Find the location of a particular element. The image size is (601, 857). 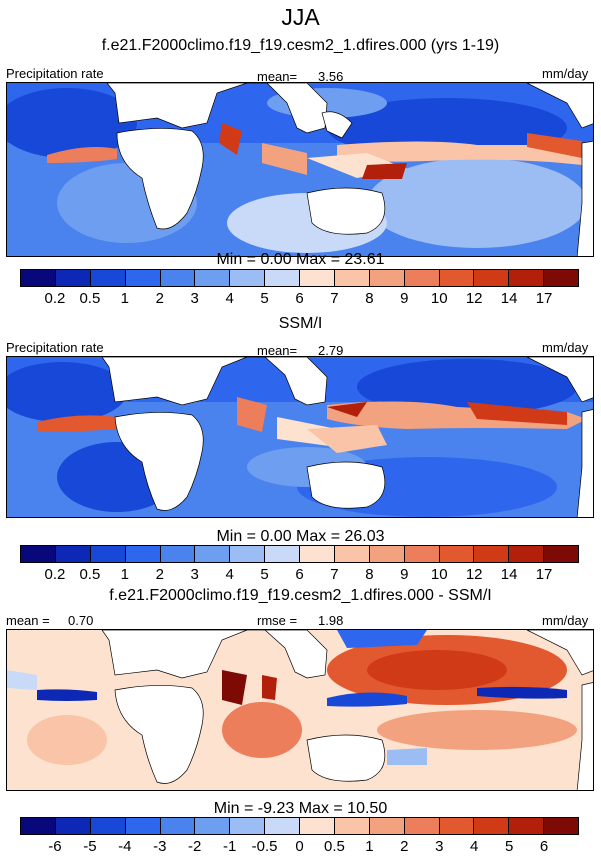

panel-3-colorbar-ticks: -6 -5 -4 -3 -2 -1 -0.5 0 0.5 1 2 3 4 5 6 is located at coordinates (299, 847).